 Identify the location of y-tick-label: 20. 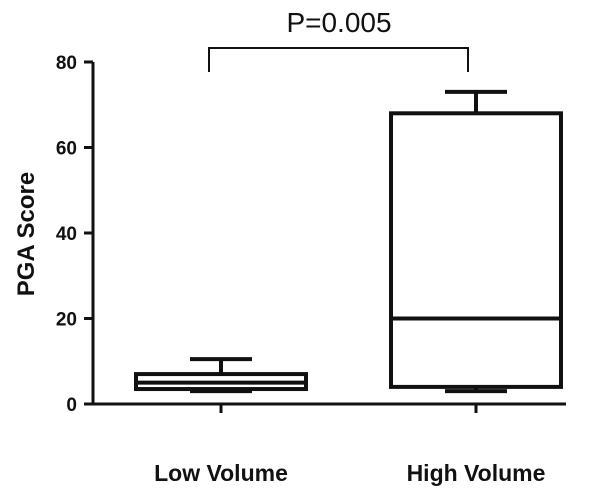
(66, 320).